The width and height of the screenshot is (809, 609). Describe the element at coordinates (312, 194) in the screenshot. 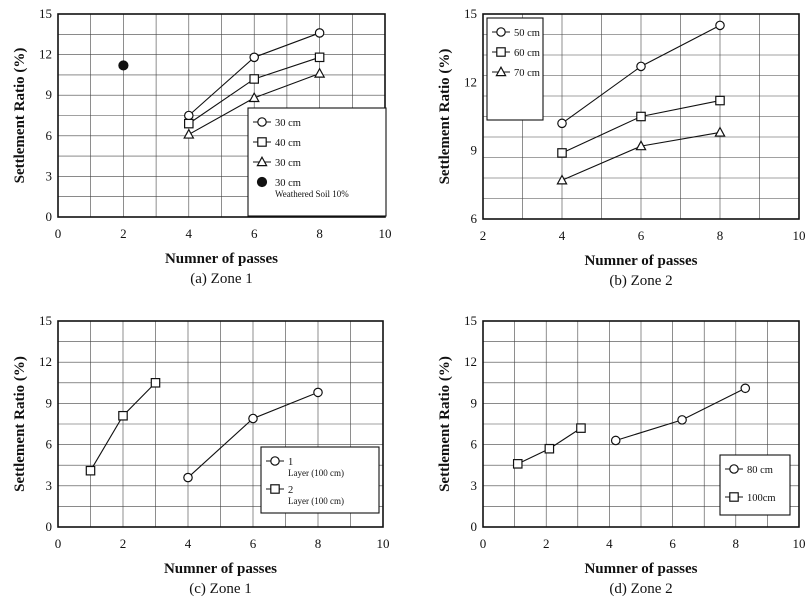

I see `legend-sublabel: Weathered Soil 10%` at that location.